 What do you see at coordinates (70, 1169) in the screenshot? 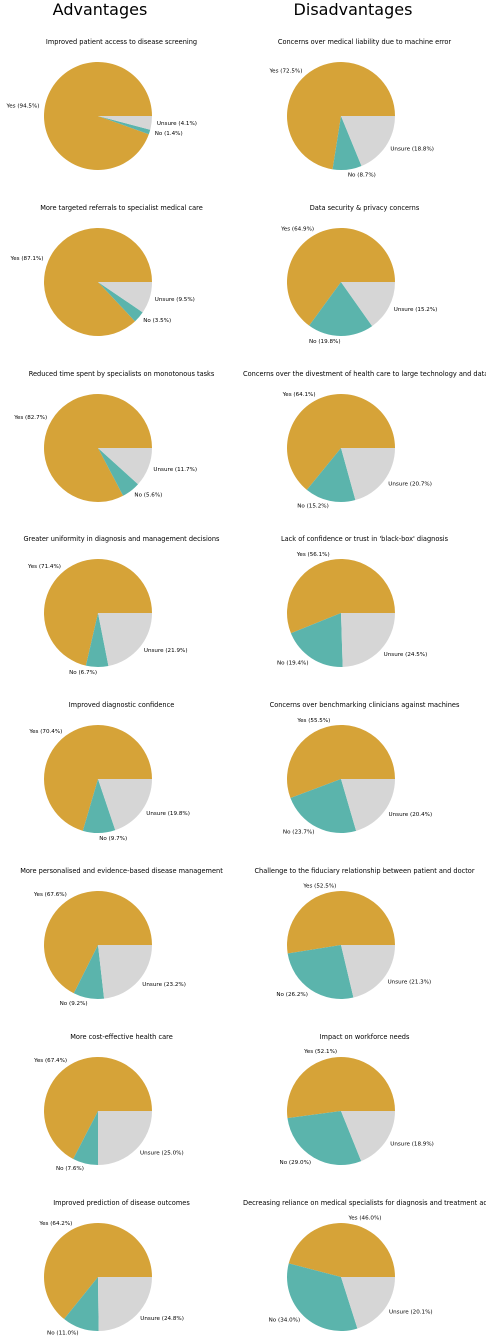
I see `slice-label-no: No (7.6%)` at bounding box center [70, 1169].